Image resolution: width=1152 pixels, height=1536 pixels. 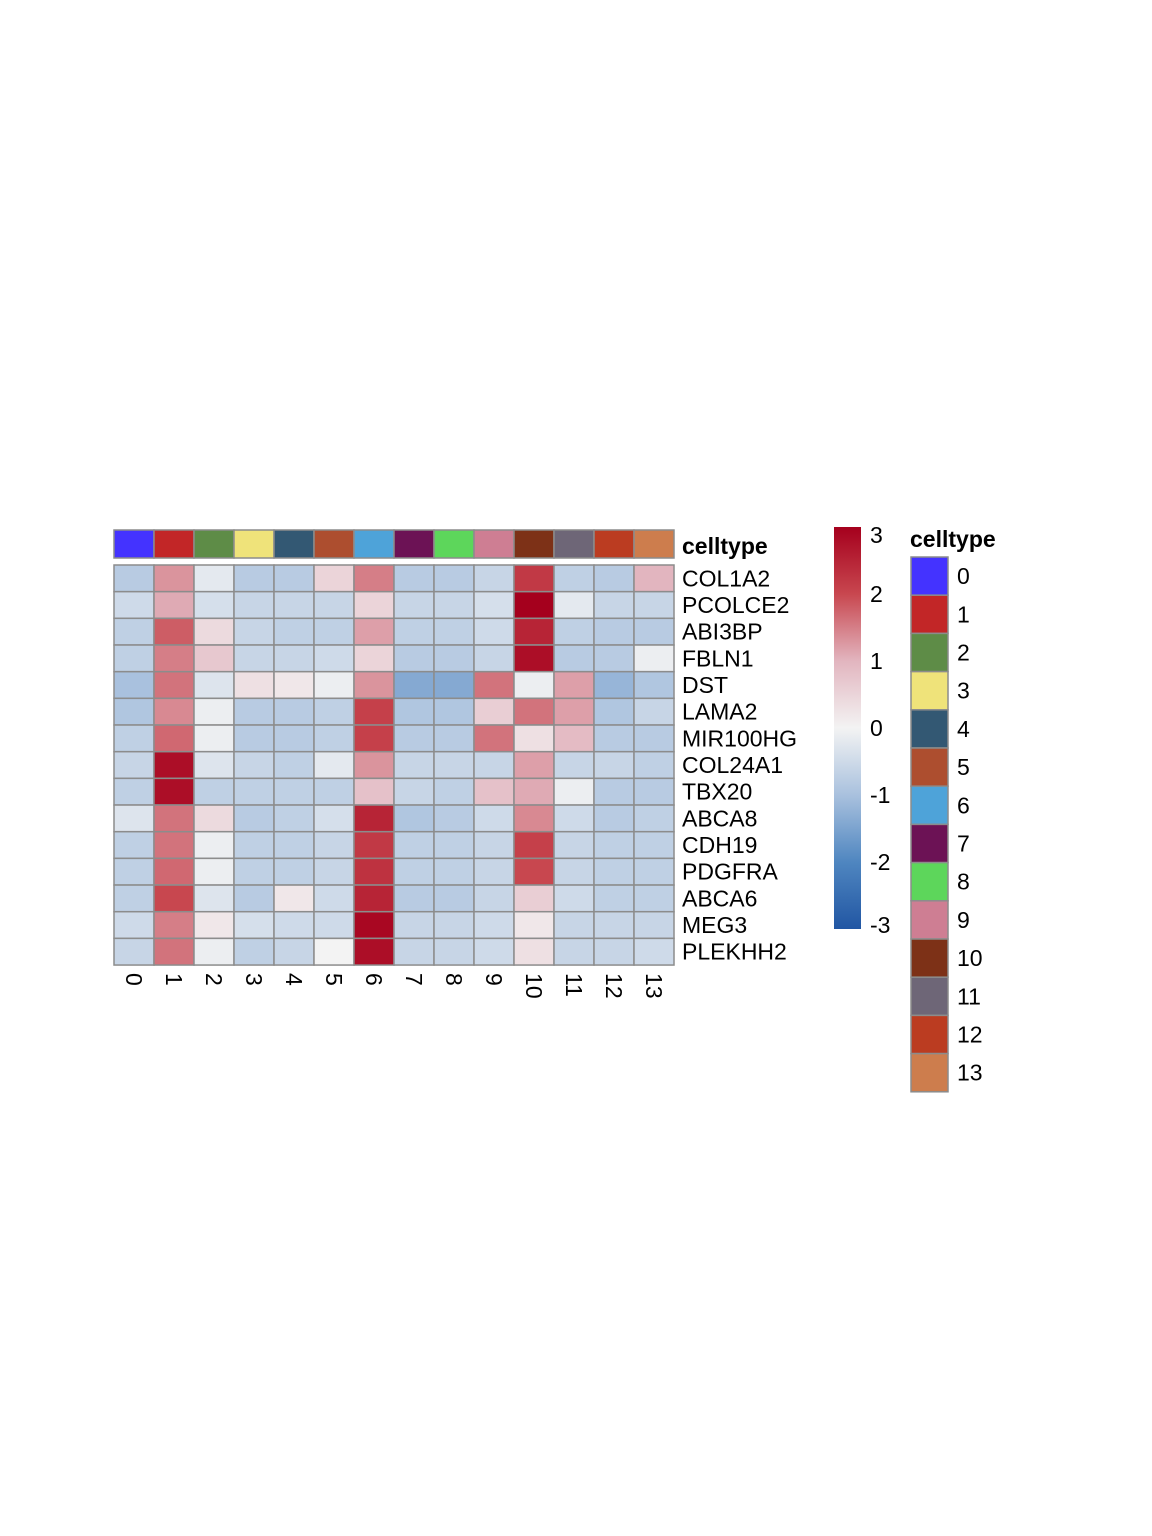 I want to click on color-scale-tick: -3, so click(x=880, y=925).